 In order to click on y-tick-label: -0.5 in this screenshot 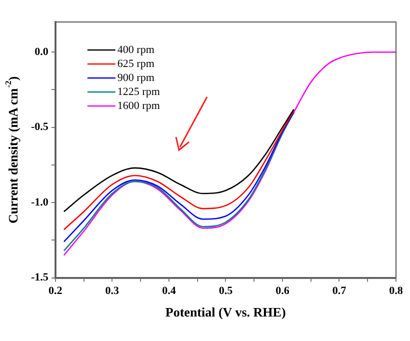, I will do `click(39, 127)`.